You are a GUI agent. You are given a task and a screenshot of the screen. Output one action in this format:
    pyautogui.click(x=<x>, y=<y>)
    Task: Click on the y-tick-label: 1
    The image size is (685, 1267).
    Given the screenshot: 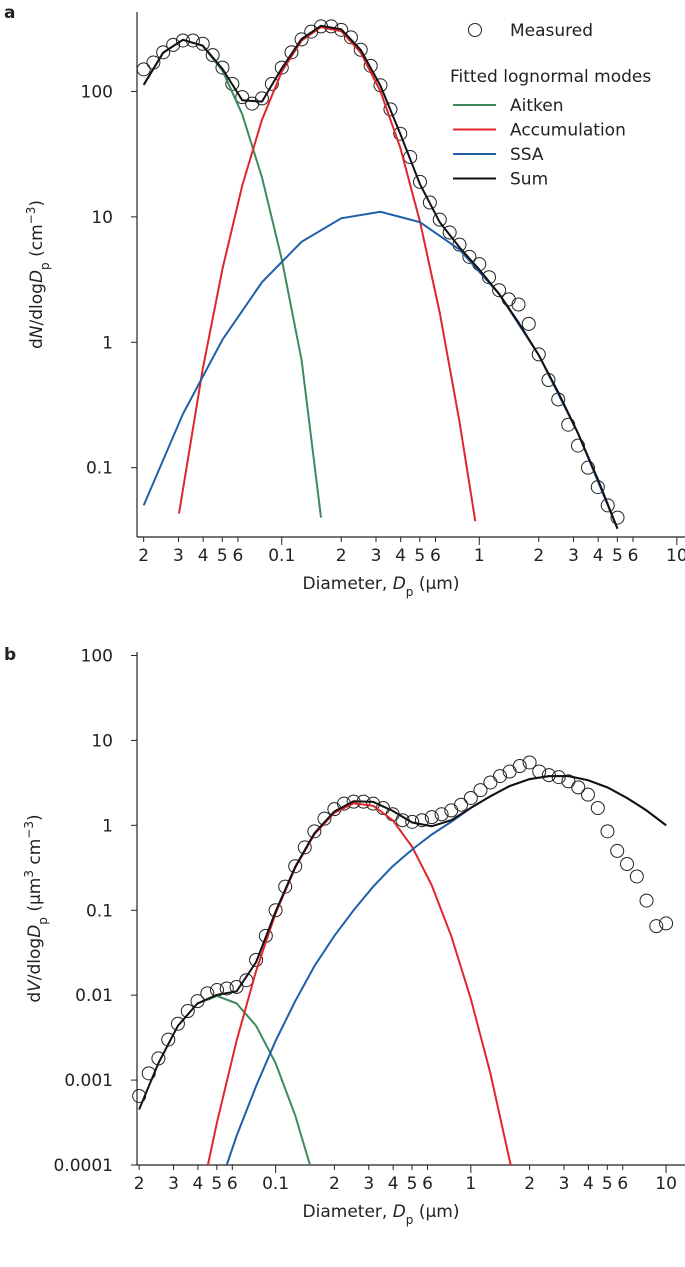 What is the action you would take?
    pyautogui.click(x=107, y=343)
    